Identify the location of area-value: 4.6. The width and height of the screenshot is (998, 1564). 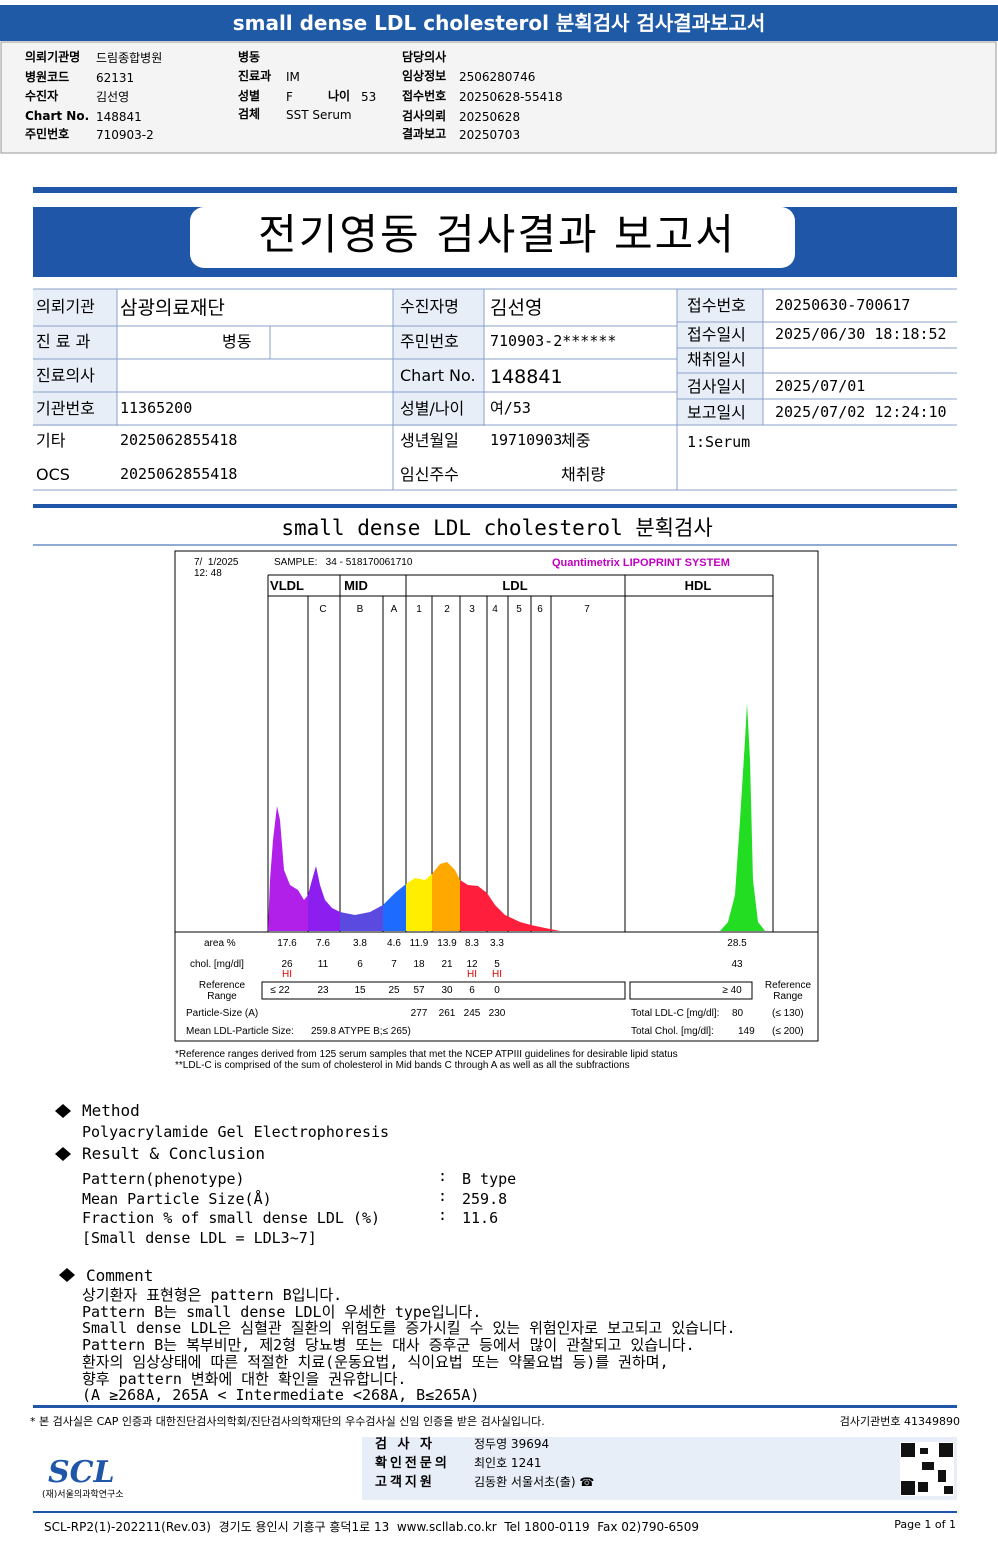
(394, 943).